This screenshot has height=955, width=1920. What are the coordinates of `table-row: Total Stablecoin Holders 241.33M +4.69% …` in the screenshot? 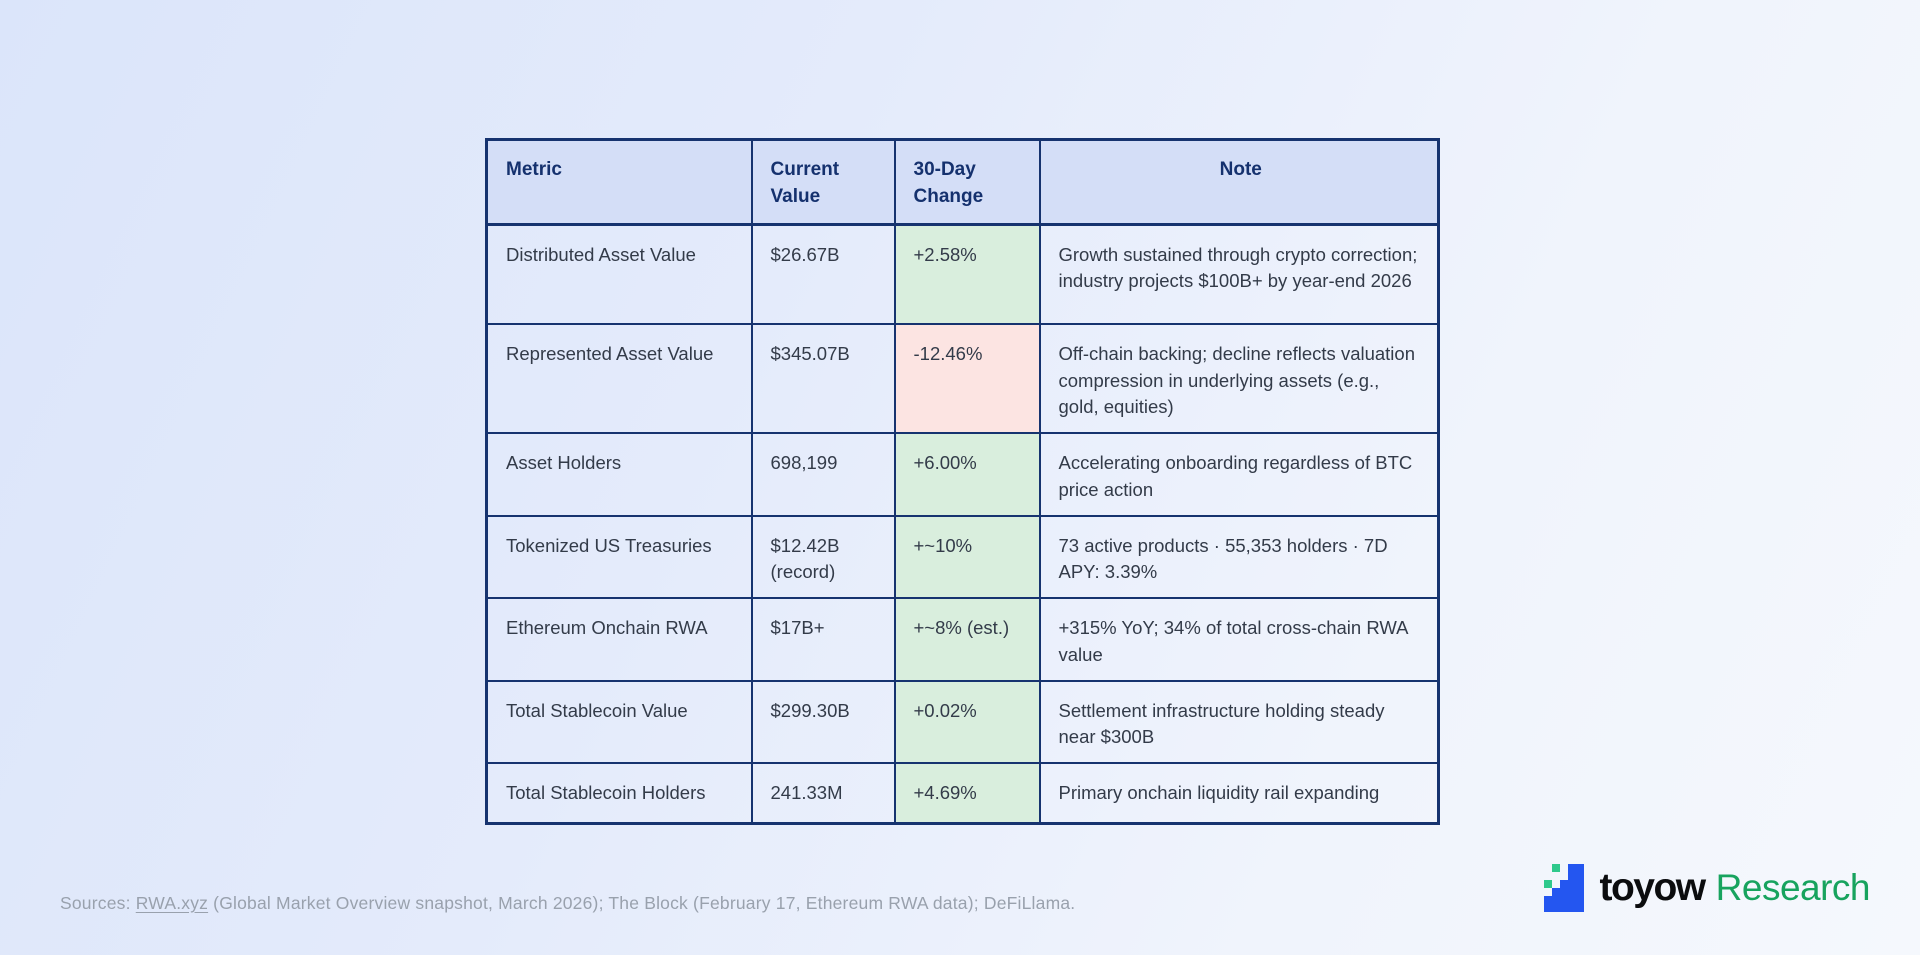 It's located at (962, 793).